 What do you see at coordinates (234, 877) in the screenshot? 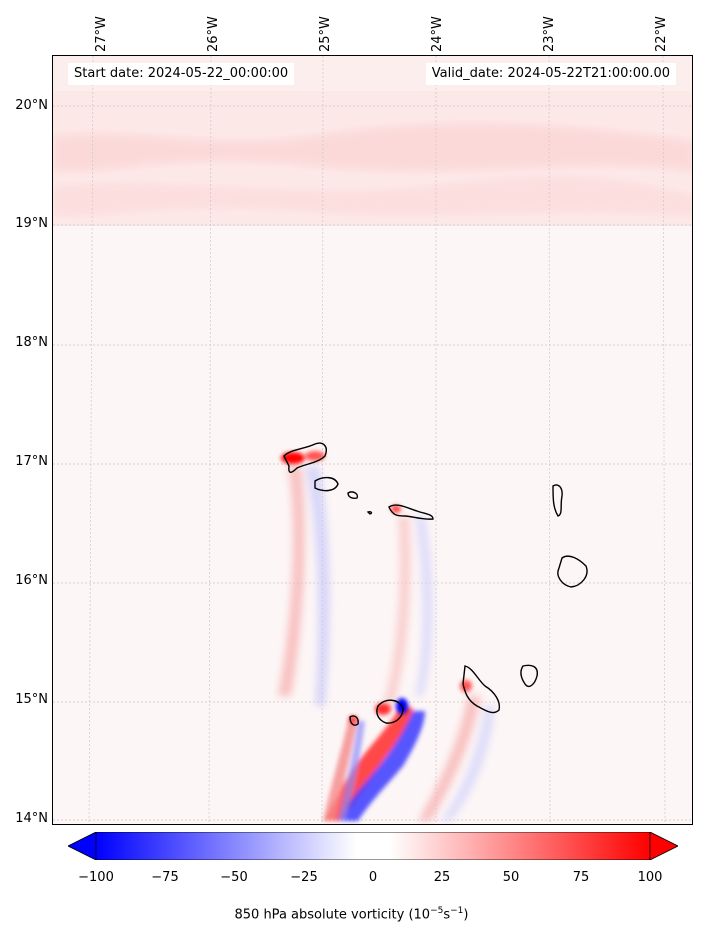
I see `colorbar-tick-label: −50` at bounding box center [234, 877].